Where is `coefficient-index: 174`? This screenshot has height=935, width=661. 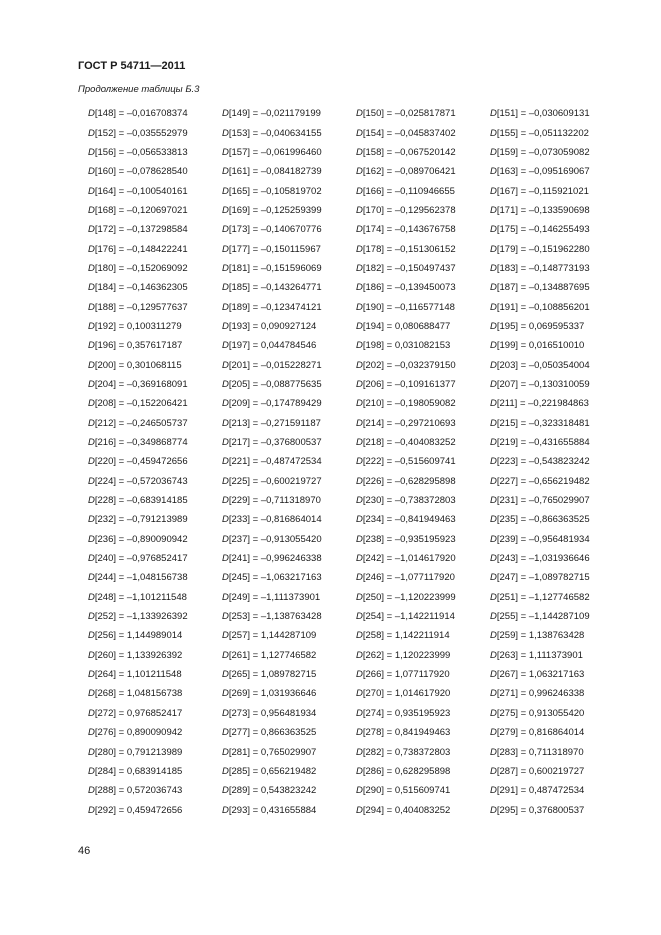 coefficient-index: 174 is located at coordinates (373, 230).